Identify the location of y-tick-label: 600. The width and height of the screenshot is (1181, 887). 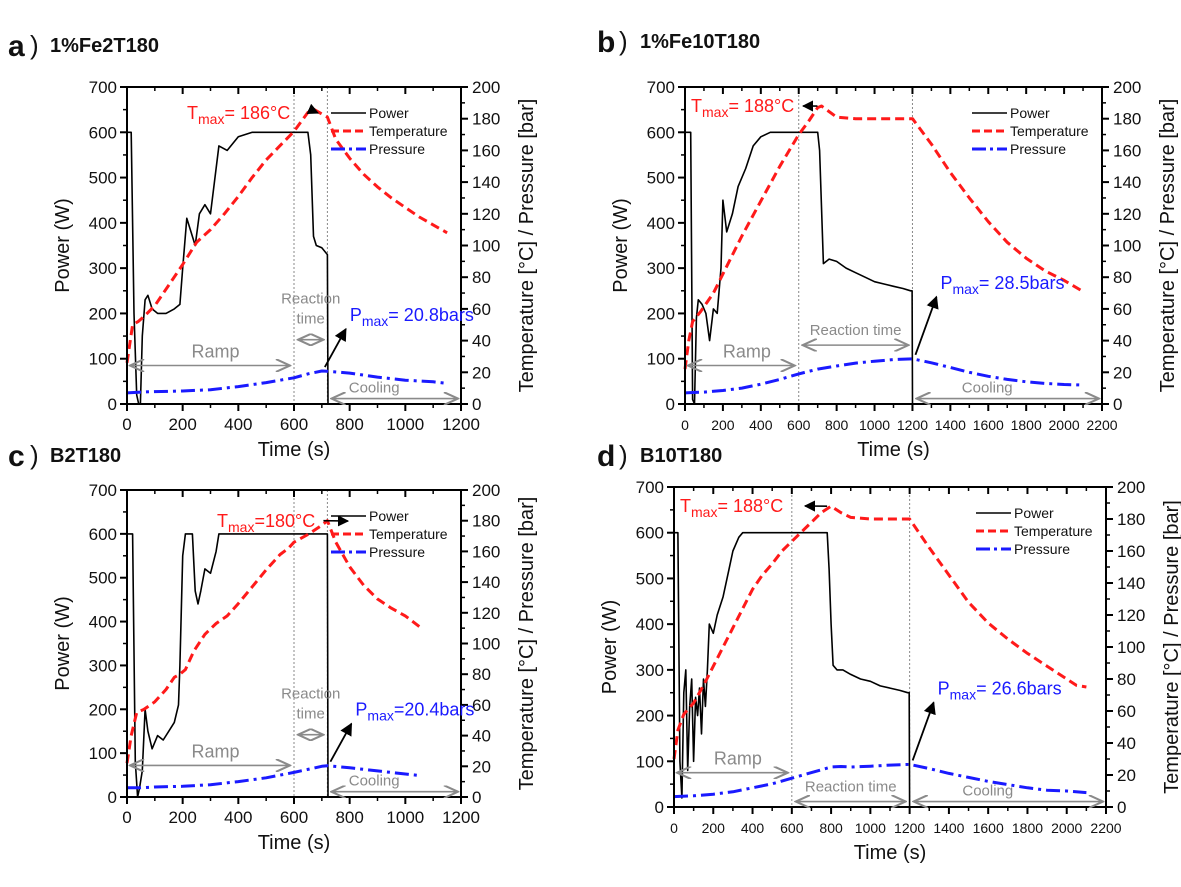
(103, 132).